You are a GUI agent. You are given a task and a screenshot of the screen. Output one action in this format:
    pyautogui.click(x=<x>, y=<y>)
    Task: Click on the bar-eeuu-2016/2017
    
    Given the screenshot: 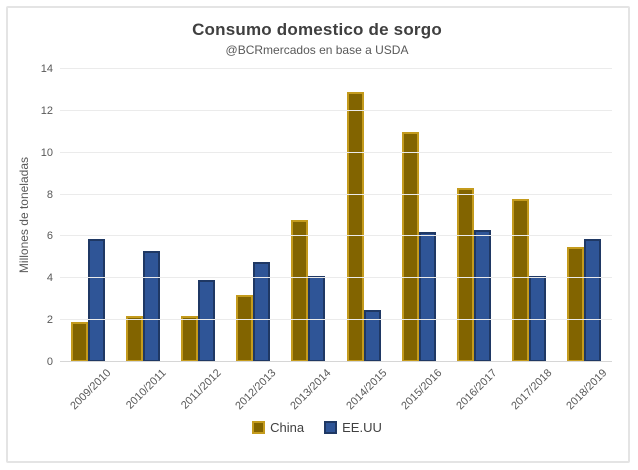 What is the action you would take?
    pyautogui.click(x=483, y=296)
    